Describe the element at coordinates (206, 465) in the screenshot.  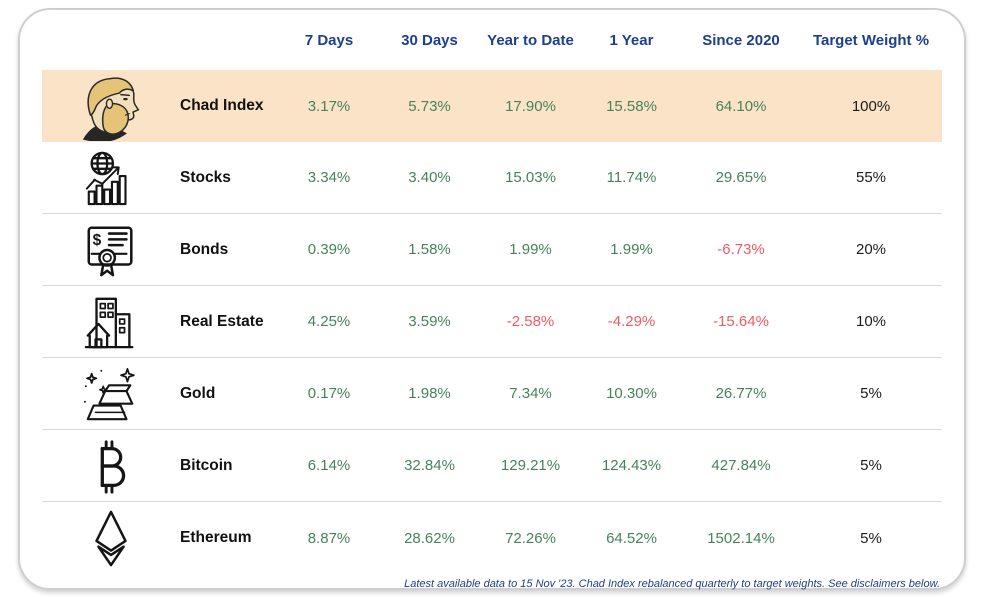
I see `row-label: Bitcoin` at that location.